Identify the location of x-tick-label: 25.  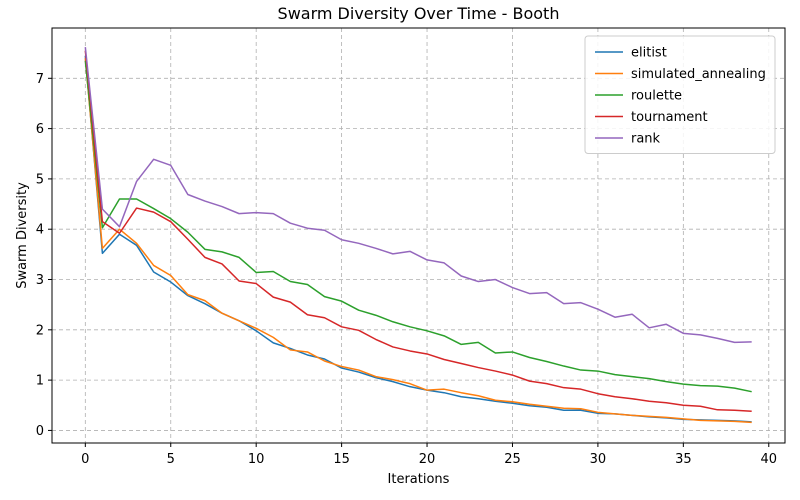
(512, 459).